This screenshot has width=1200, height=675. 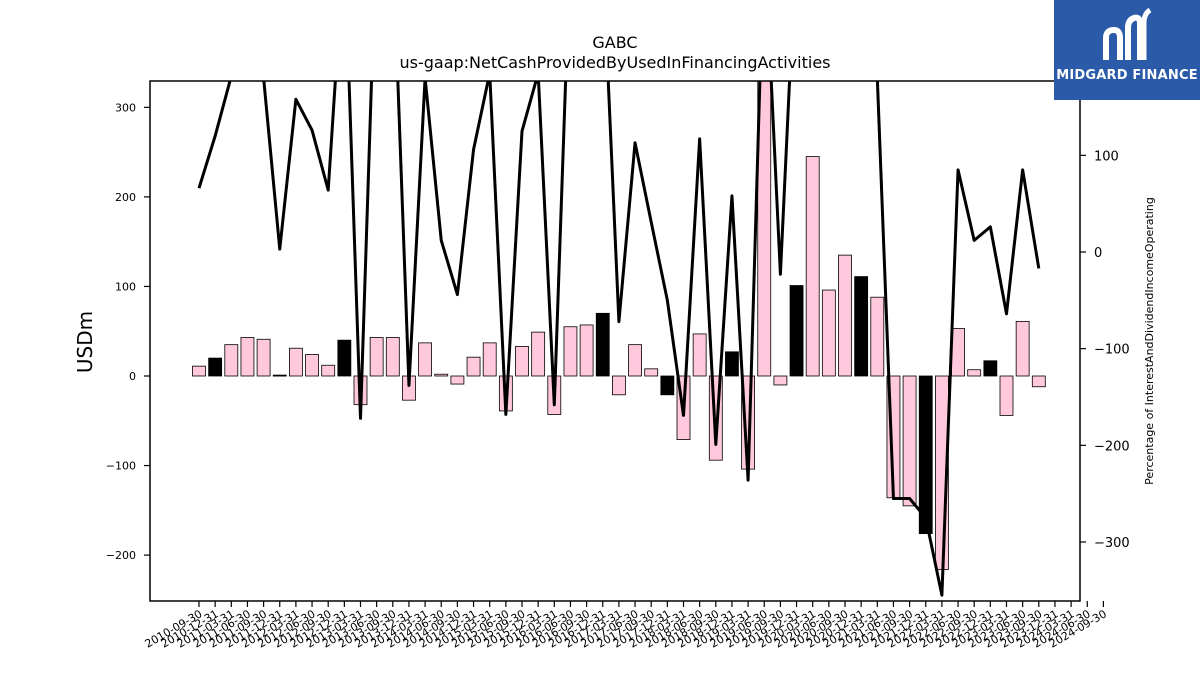 What do you see at coordinates (1112, 446) in the screenshot?
I see `right-y-tick-label: −200` at bounding box center [1112, 446].